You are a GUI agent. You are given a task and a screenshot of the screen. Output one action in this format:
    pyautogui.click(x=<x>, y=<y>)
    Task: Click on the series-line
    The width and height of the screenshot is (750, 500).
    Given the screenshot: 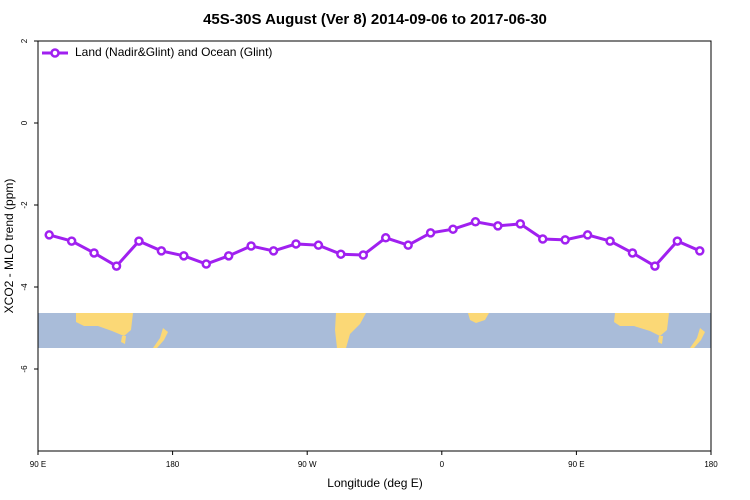 What is the action you would take?
    pyautogui.click(x=374, y=244)
    